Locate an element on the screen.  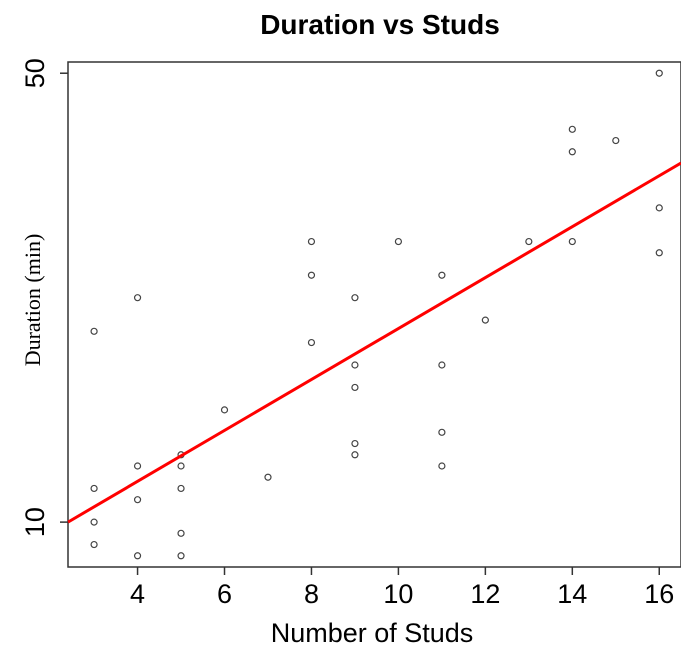
x-tick-label: 10 is located at coordinates (398, 594).